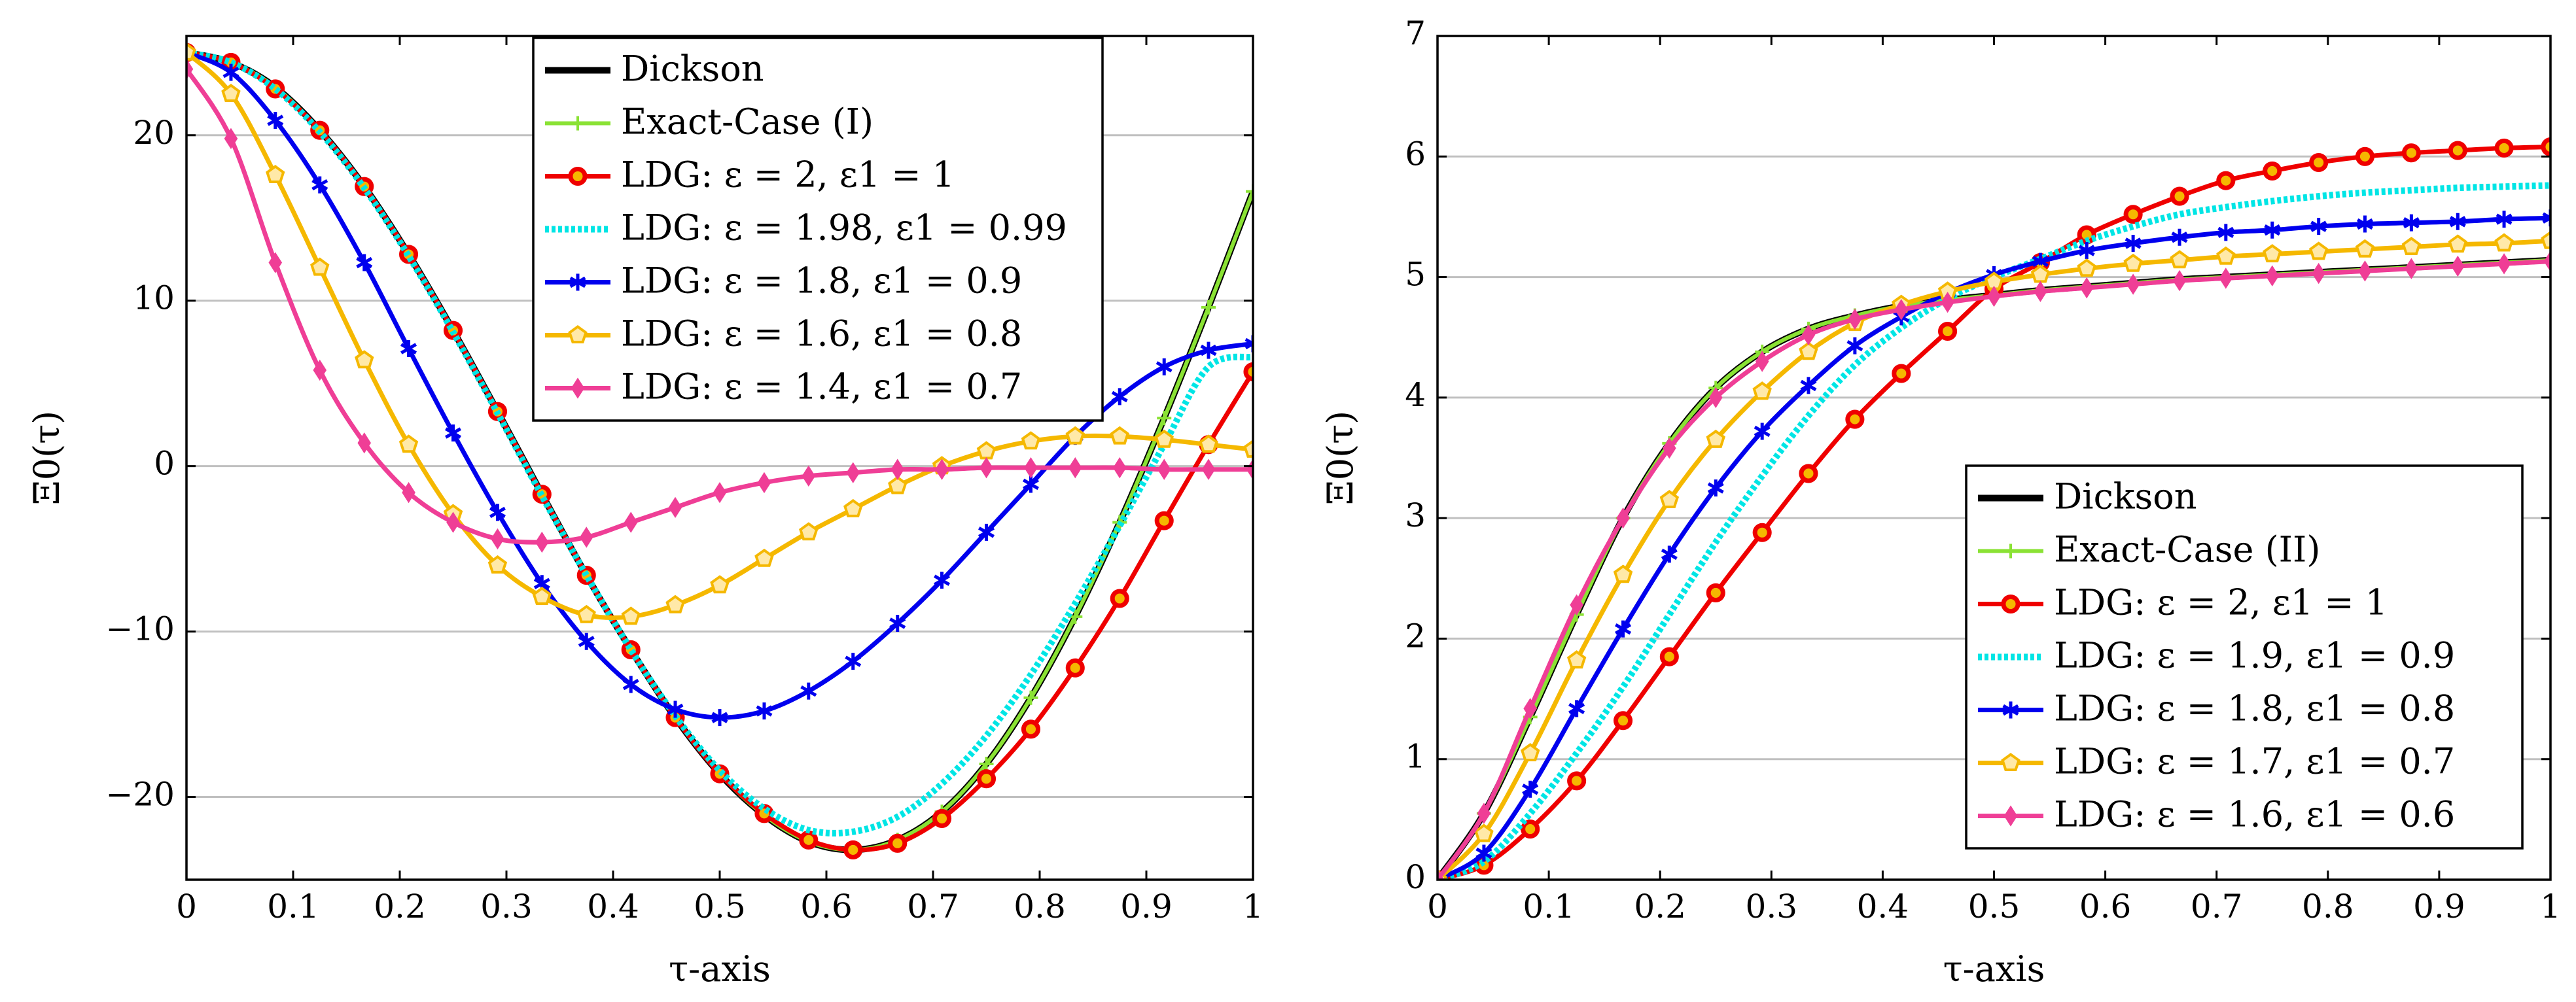 The width and height of the screenshot is (2576, 1002). Describe the element at coordinates (186, 906) in the screenshot. I see `x-tick-label: 0` at that location.